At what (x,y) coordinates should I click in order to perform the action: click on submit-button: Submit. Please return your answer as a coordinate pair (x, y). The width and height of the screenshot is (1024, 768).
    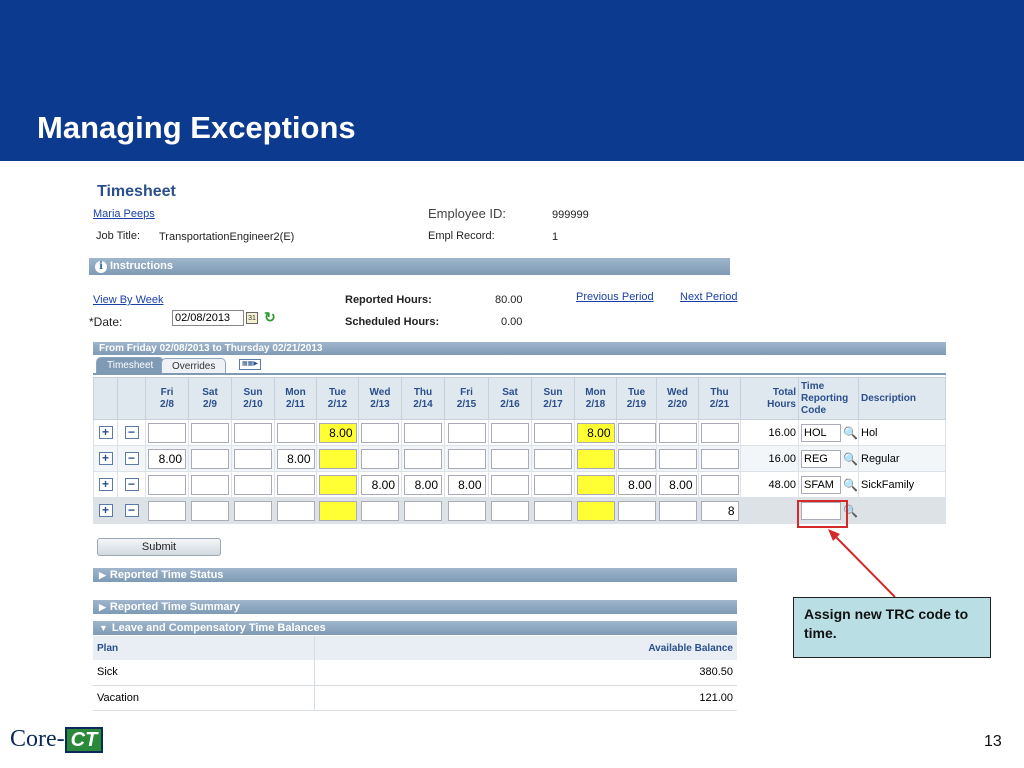
    Looking at the image, I should click on (159, 547).